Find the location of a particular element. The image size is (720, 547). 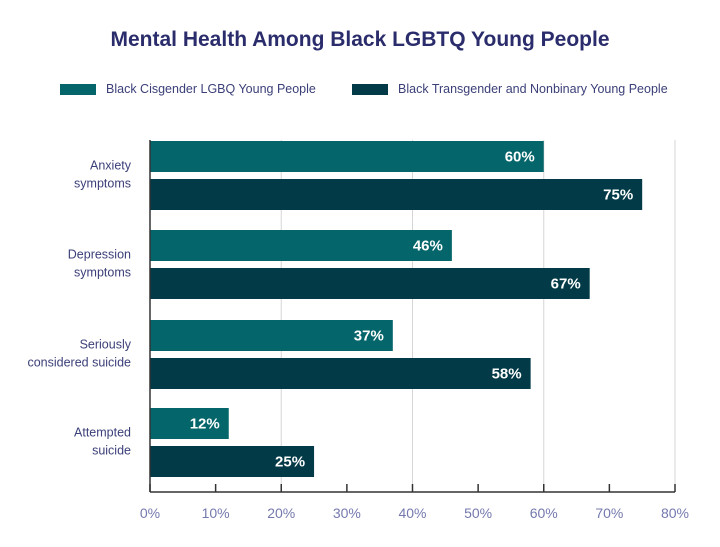

category-label: Attempted is located at coordinates (102, 433).